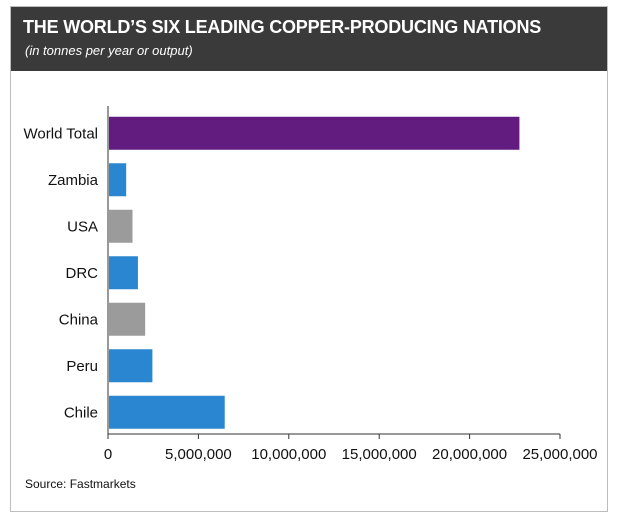 Image resolution: width=624 pixels, height=521 pixels. I want to click on x-tick-label: 0, so click(108, 454).